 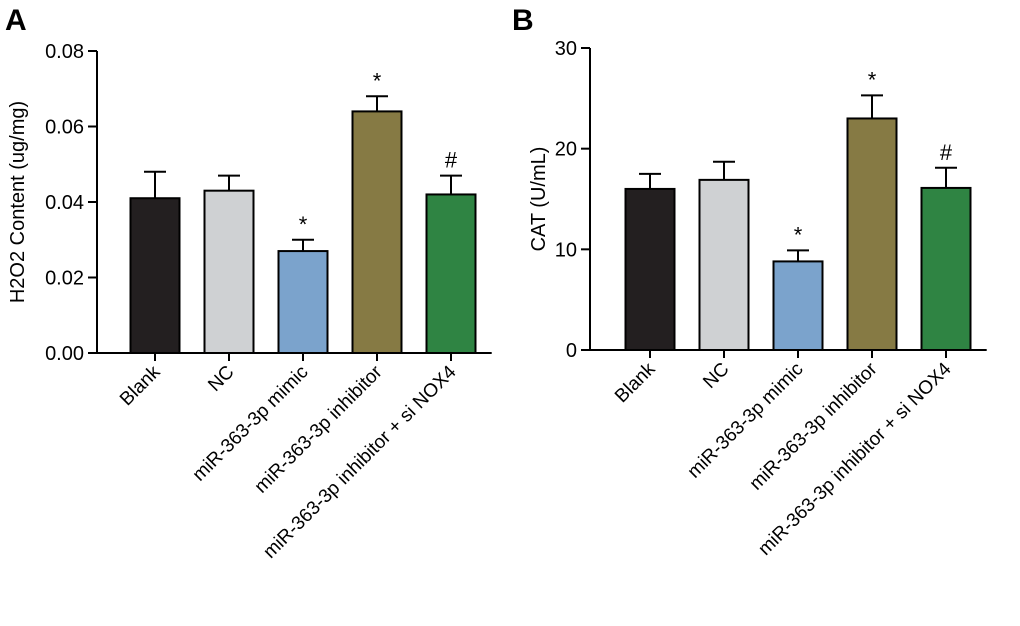 What do you see at coordinates (523, 20) in the screenshot?
I see `panel-label: B` at bounding box center [523, 20].